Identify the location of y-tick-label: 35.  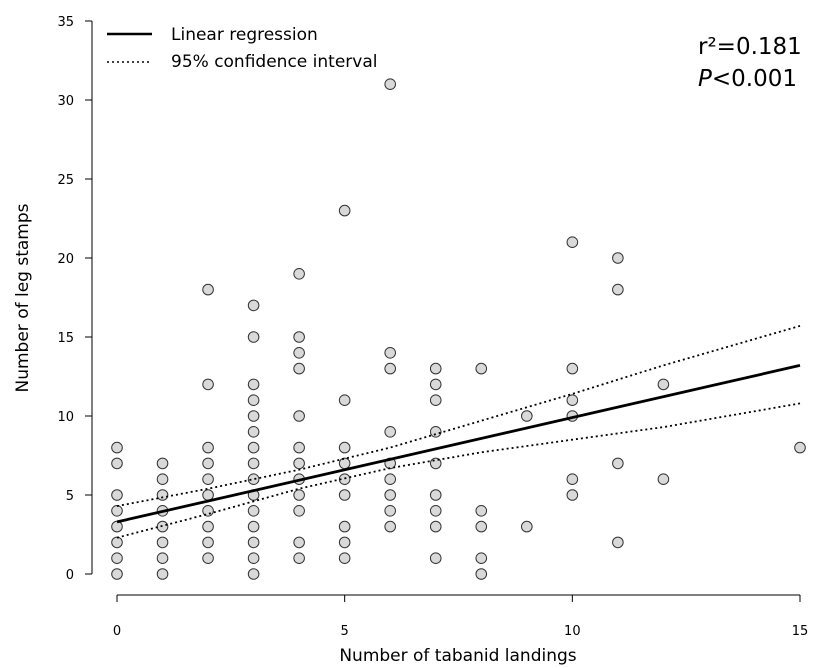
(65, 22).